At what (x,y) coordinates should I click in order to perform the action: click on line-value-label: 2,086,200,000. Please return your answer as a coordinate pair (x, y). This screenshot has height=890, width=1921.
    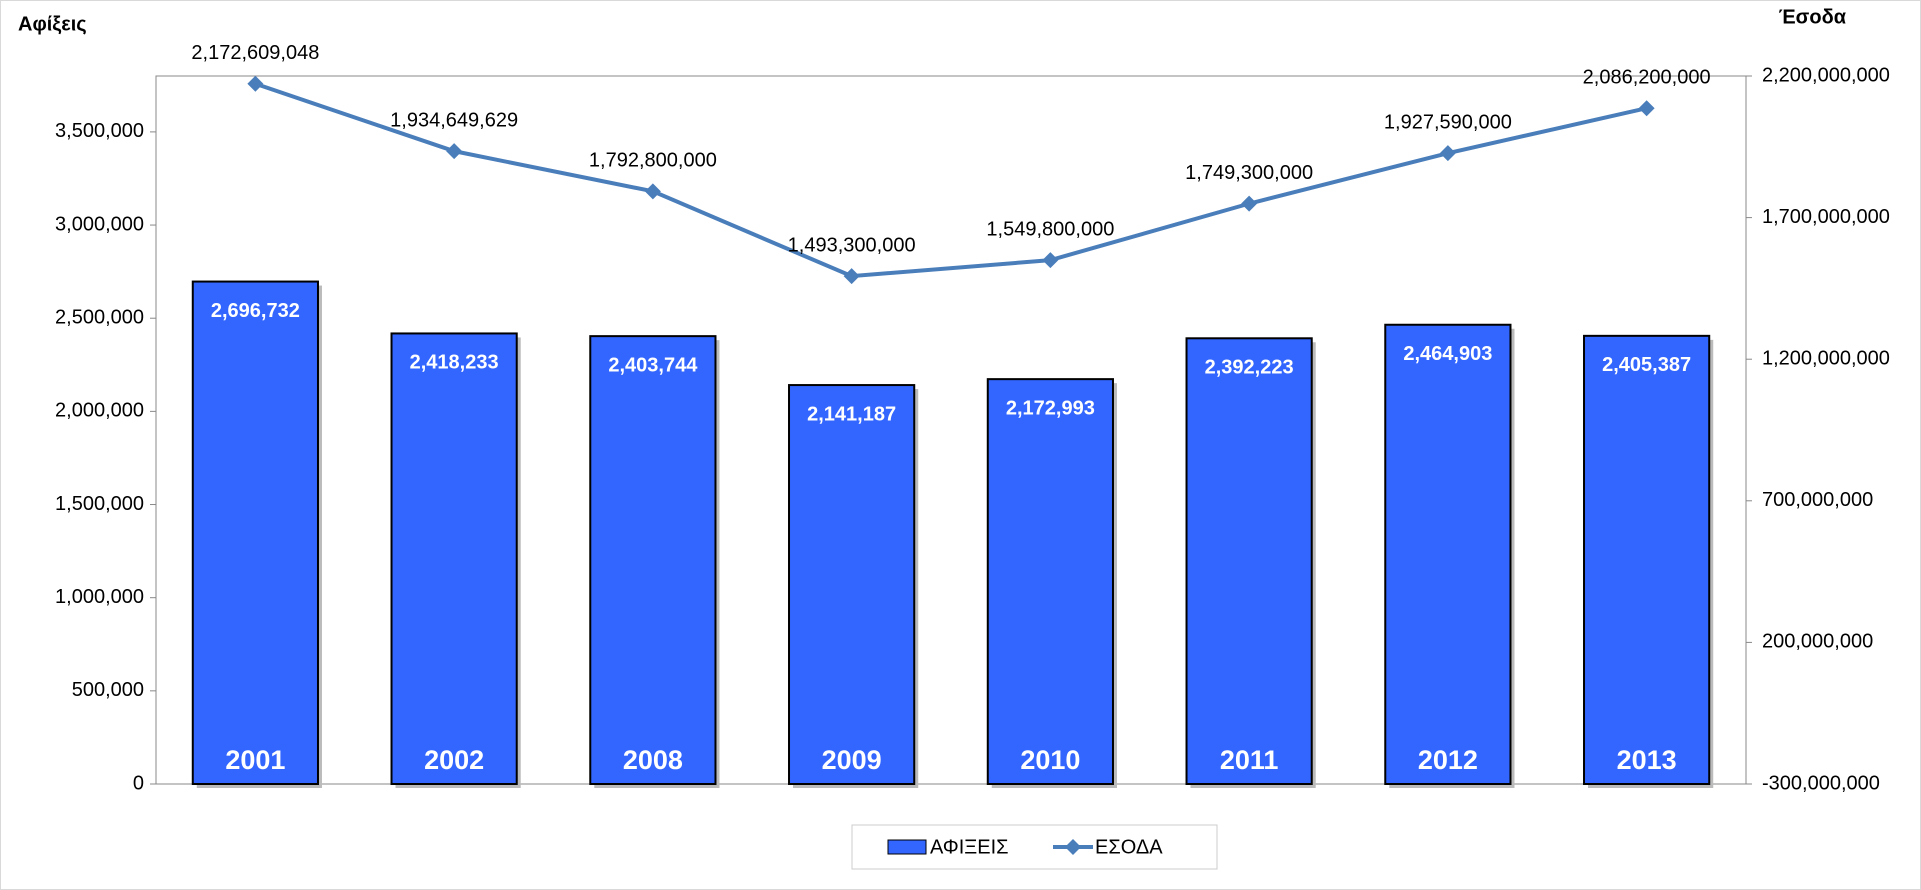
    Looking at the image, I should click on (1647, 78).